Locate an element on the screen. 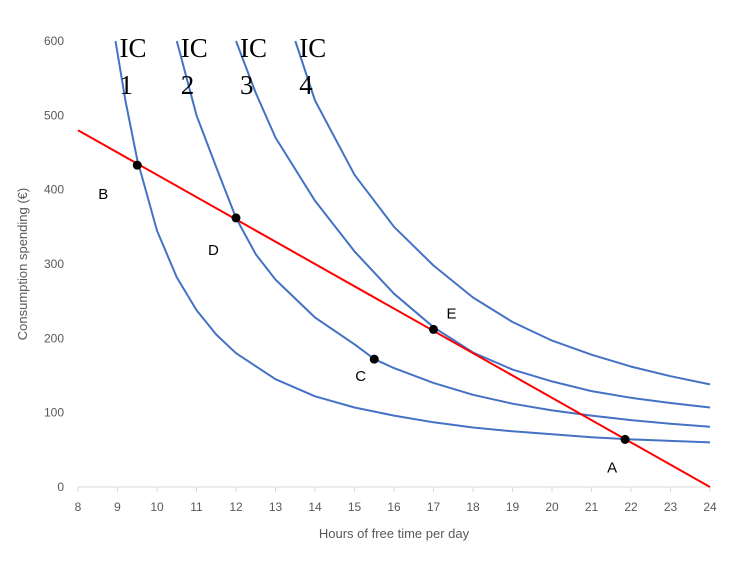 The width and height of the screenshot is (736, 583). y-tick-label: 600 is located at coordinates (54, 41).